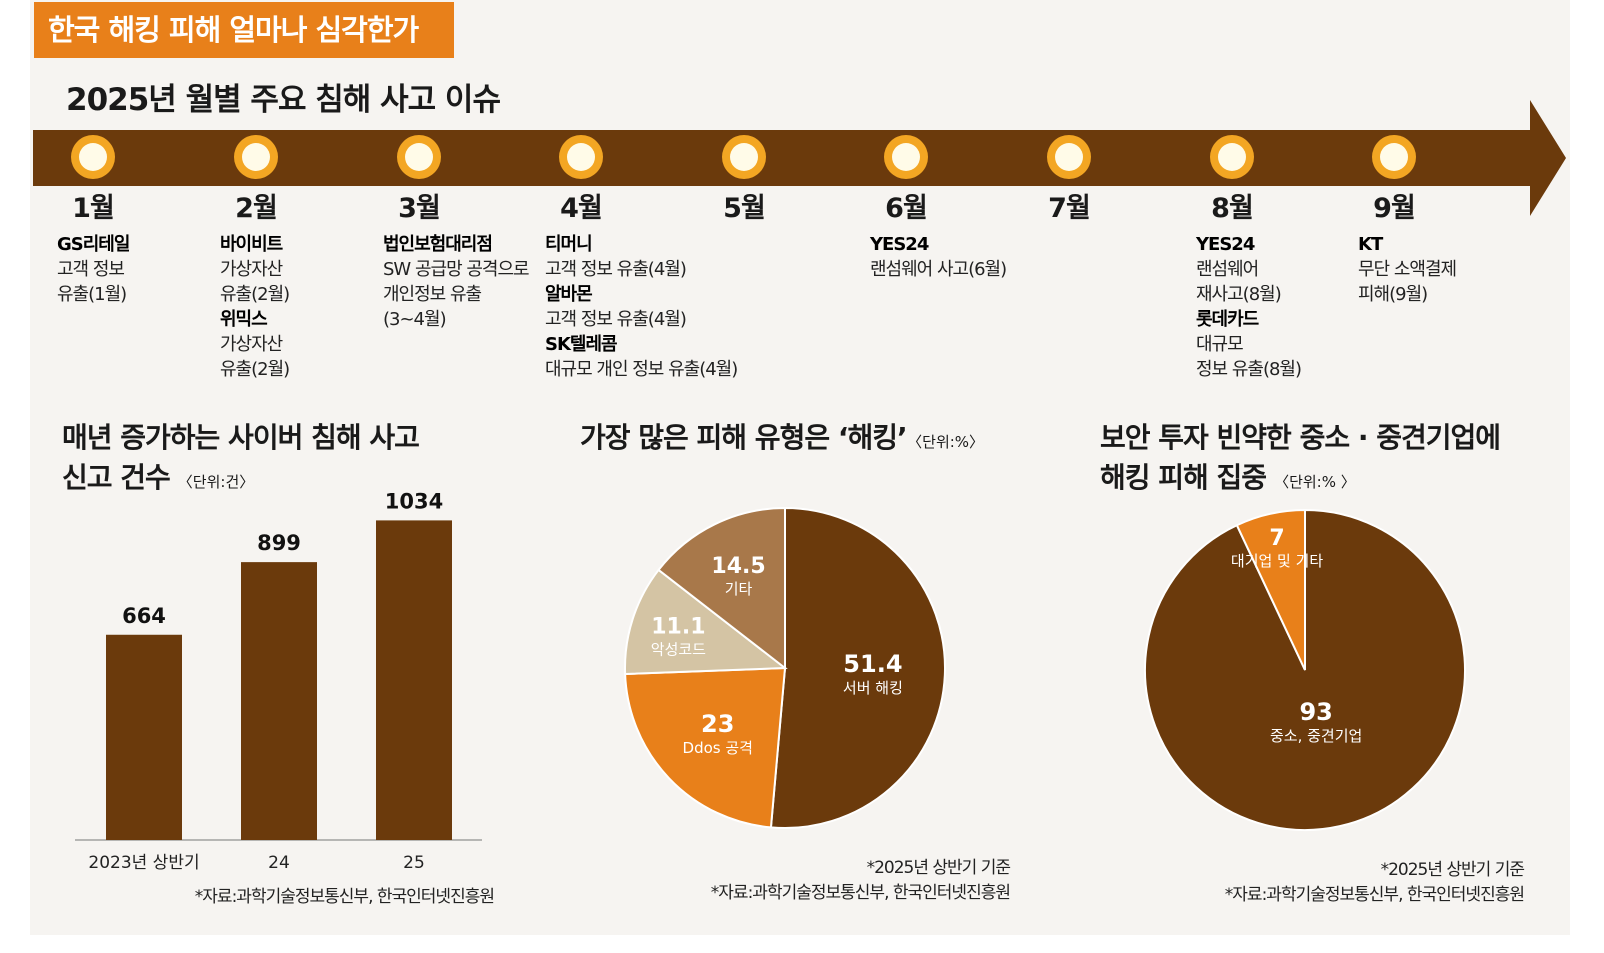  What do you see at coordinates (419, 208) in the screenshot?
I see `timeline-month-label: 3월` at bounding box center [419, 208].